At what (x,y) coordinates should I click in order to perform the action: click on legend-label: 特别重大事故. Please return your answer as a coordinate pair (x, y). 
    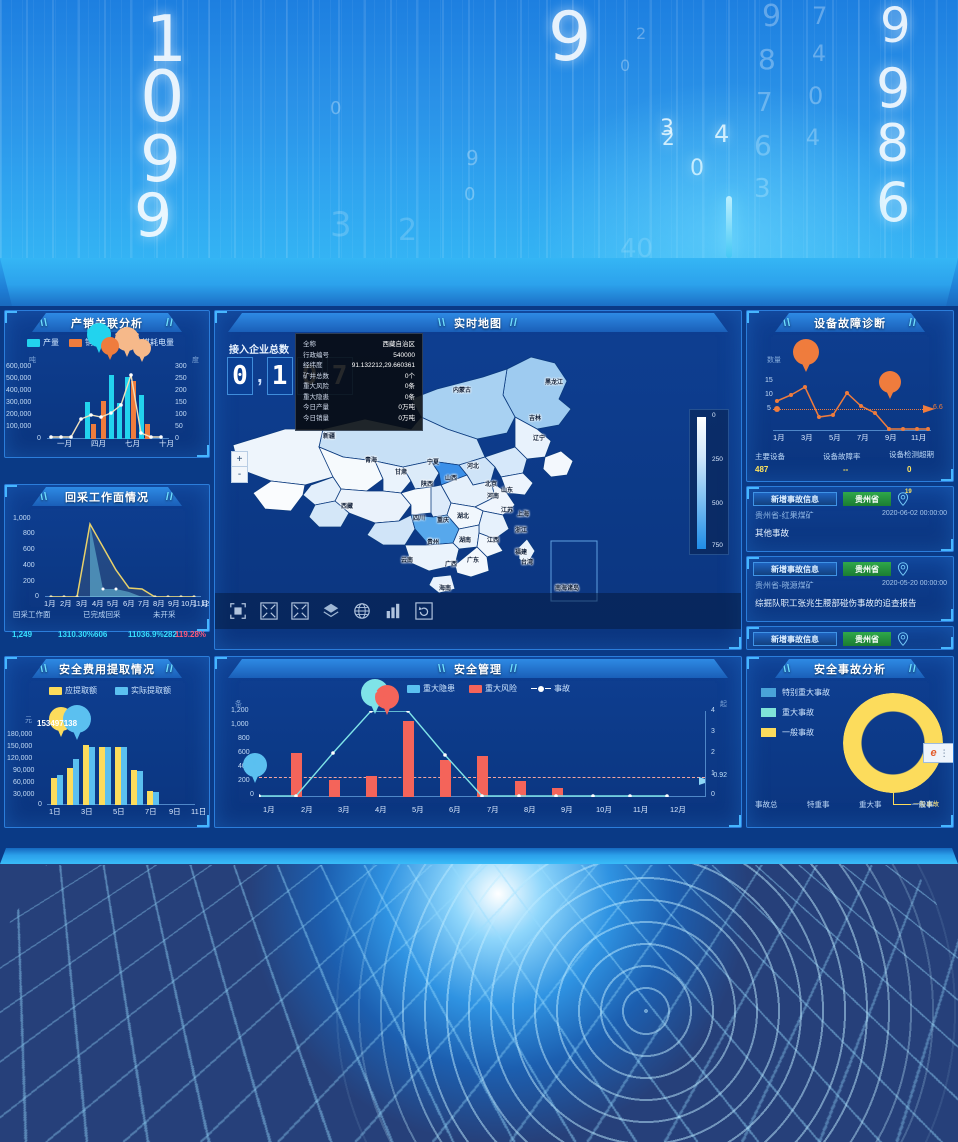
    Looking at the image, I should click on (806, 692).